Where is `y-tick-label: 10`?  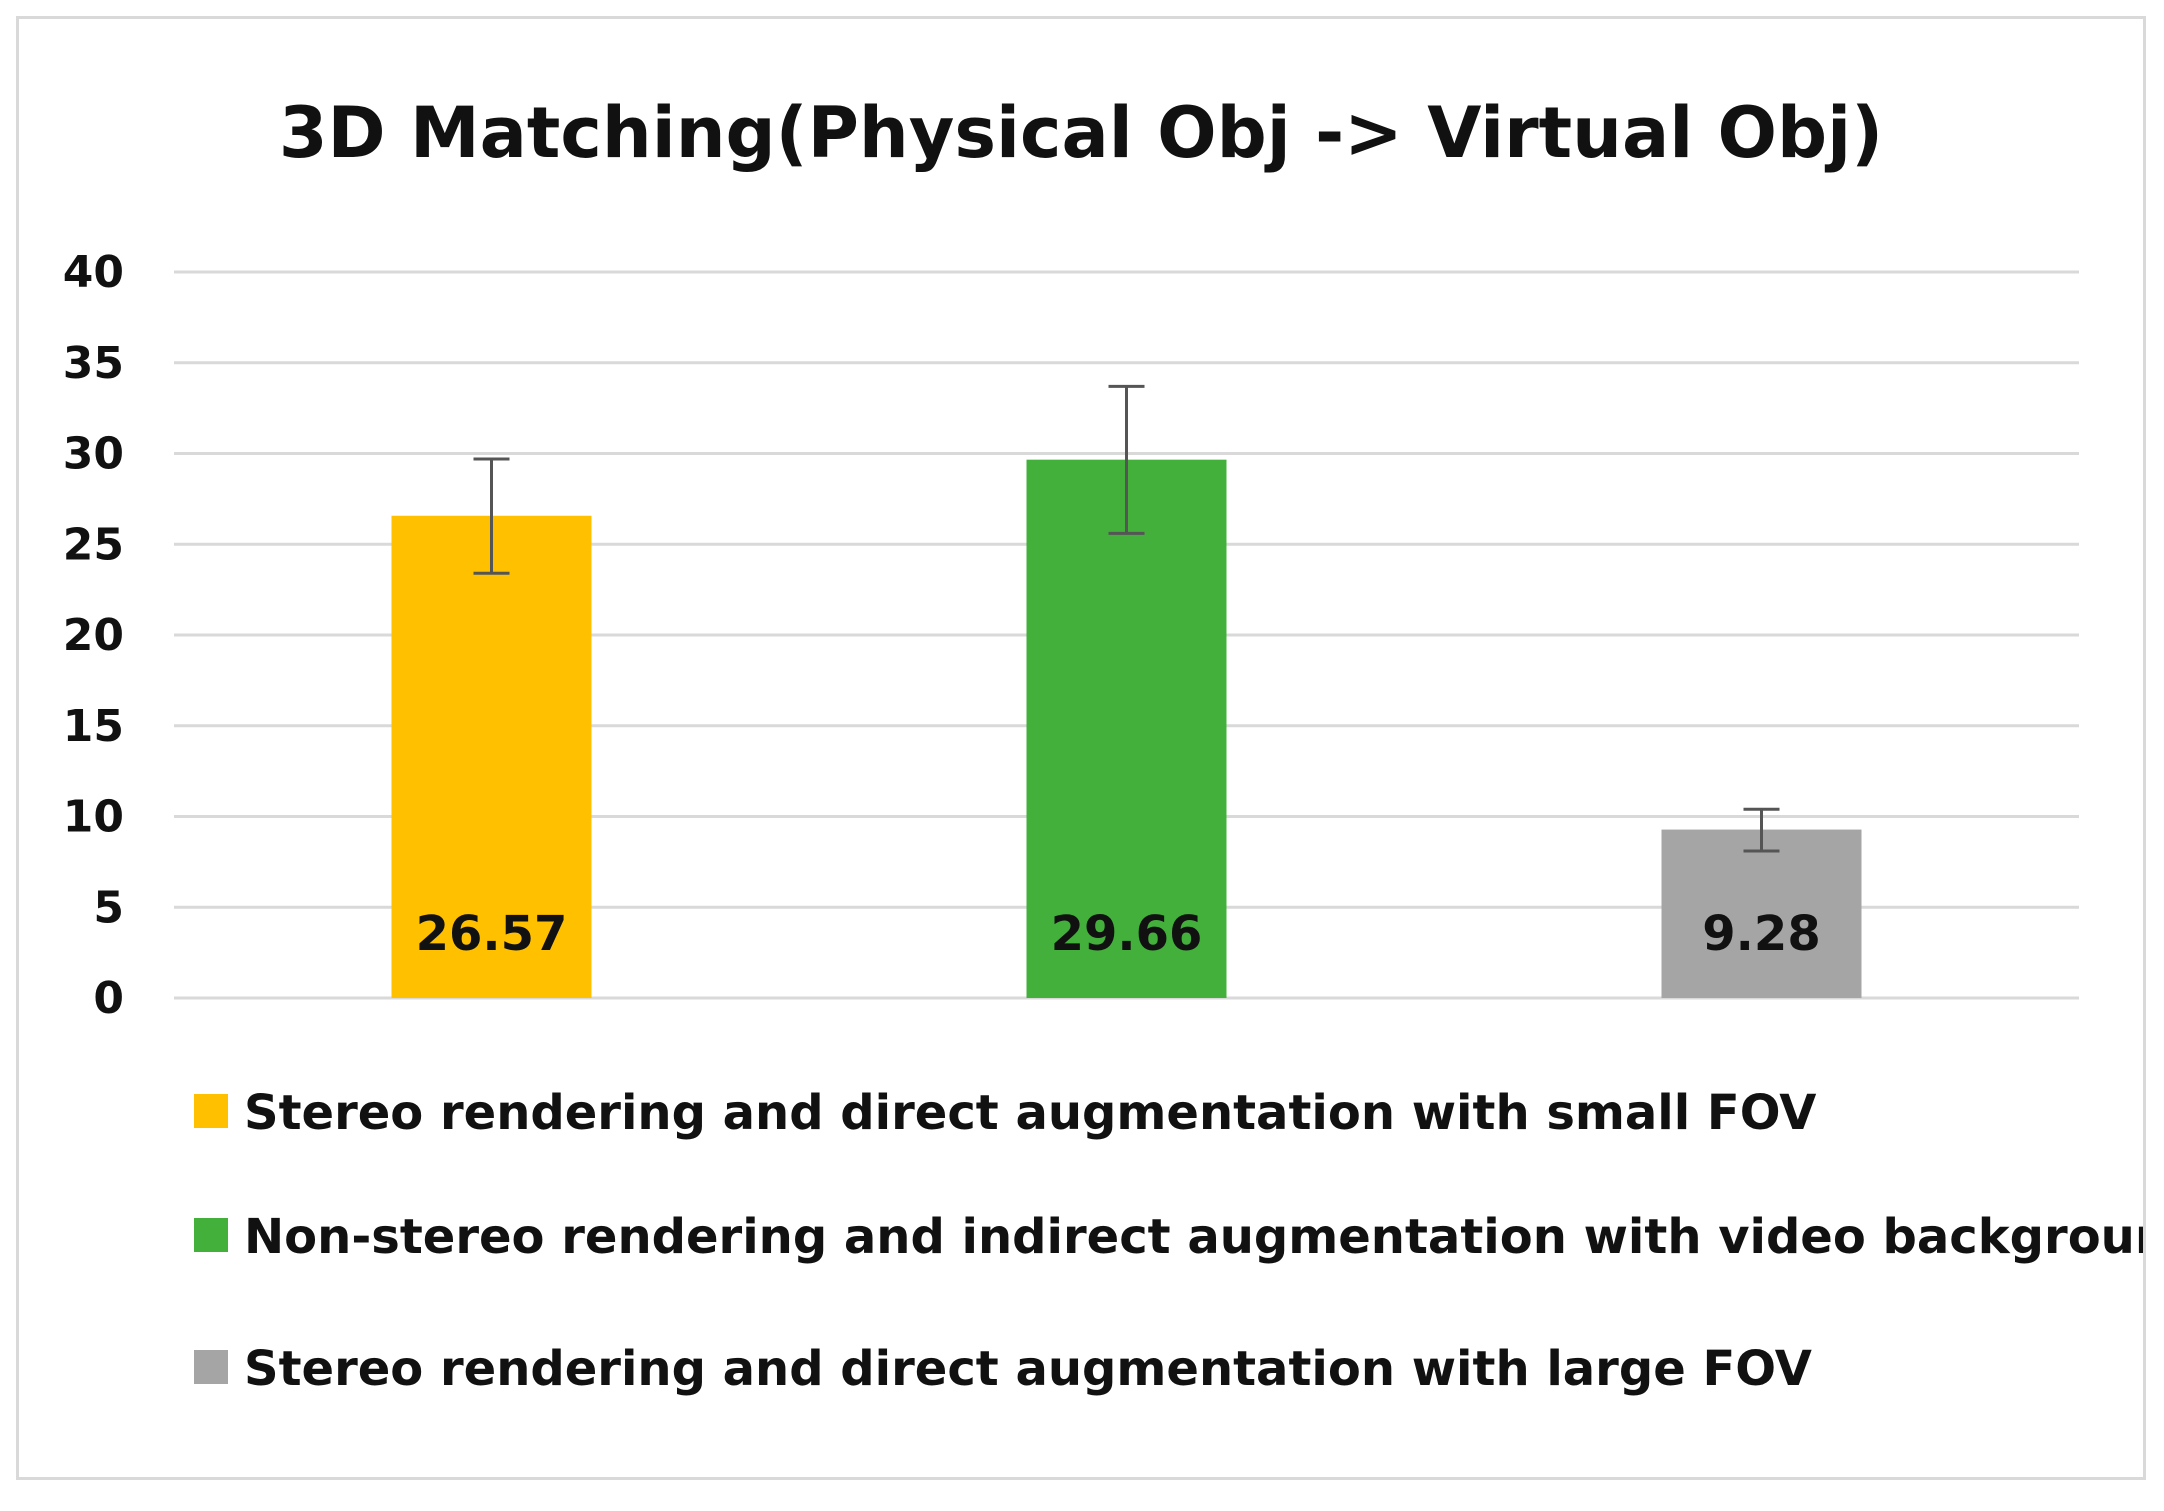 y-tick-label: 10 is located at coordinates (93, 817).